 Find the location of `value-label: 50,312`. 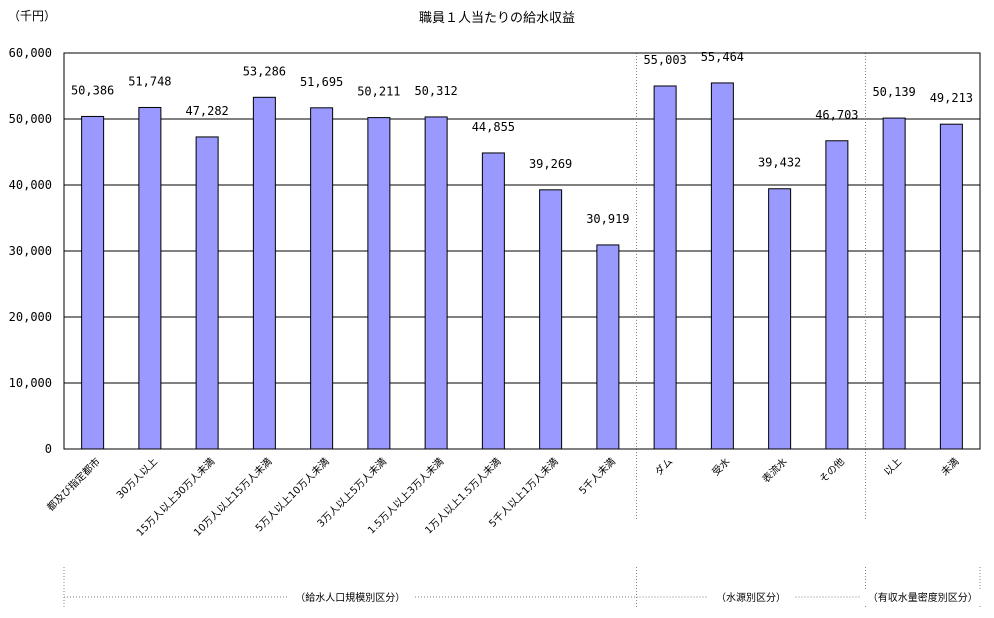

value-label: 50,312 is located at coordinates (435, 91).